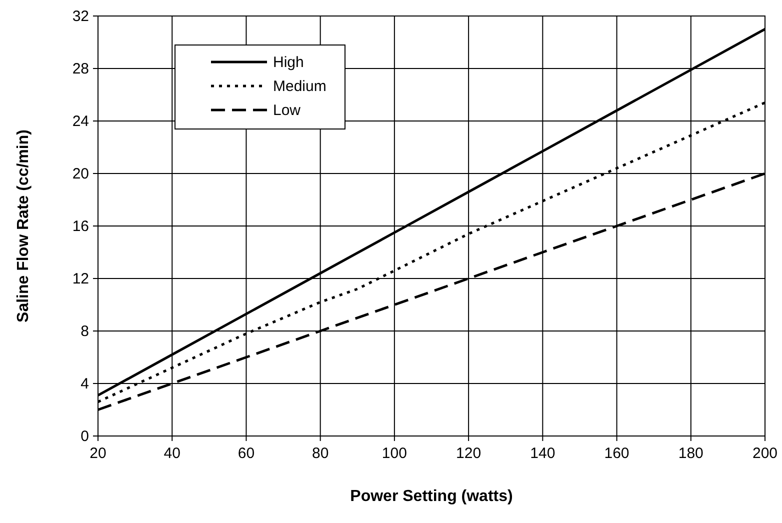  Describe the element at coordinates (287, 110) in the screenshot. I see `legend-label: Low` at that location.